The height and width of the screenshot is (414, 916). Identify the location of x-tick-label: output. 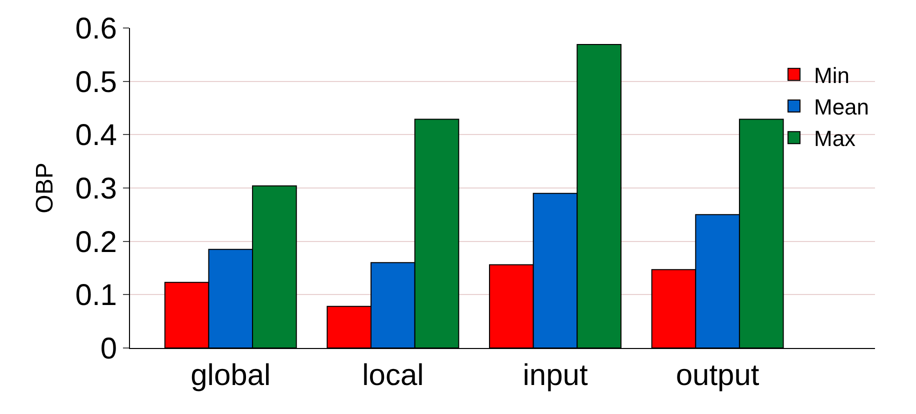
(718, 375).